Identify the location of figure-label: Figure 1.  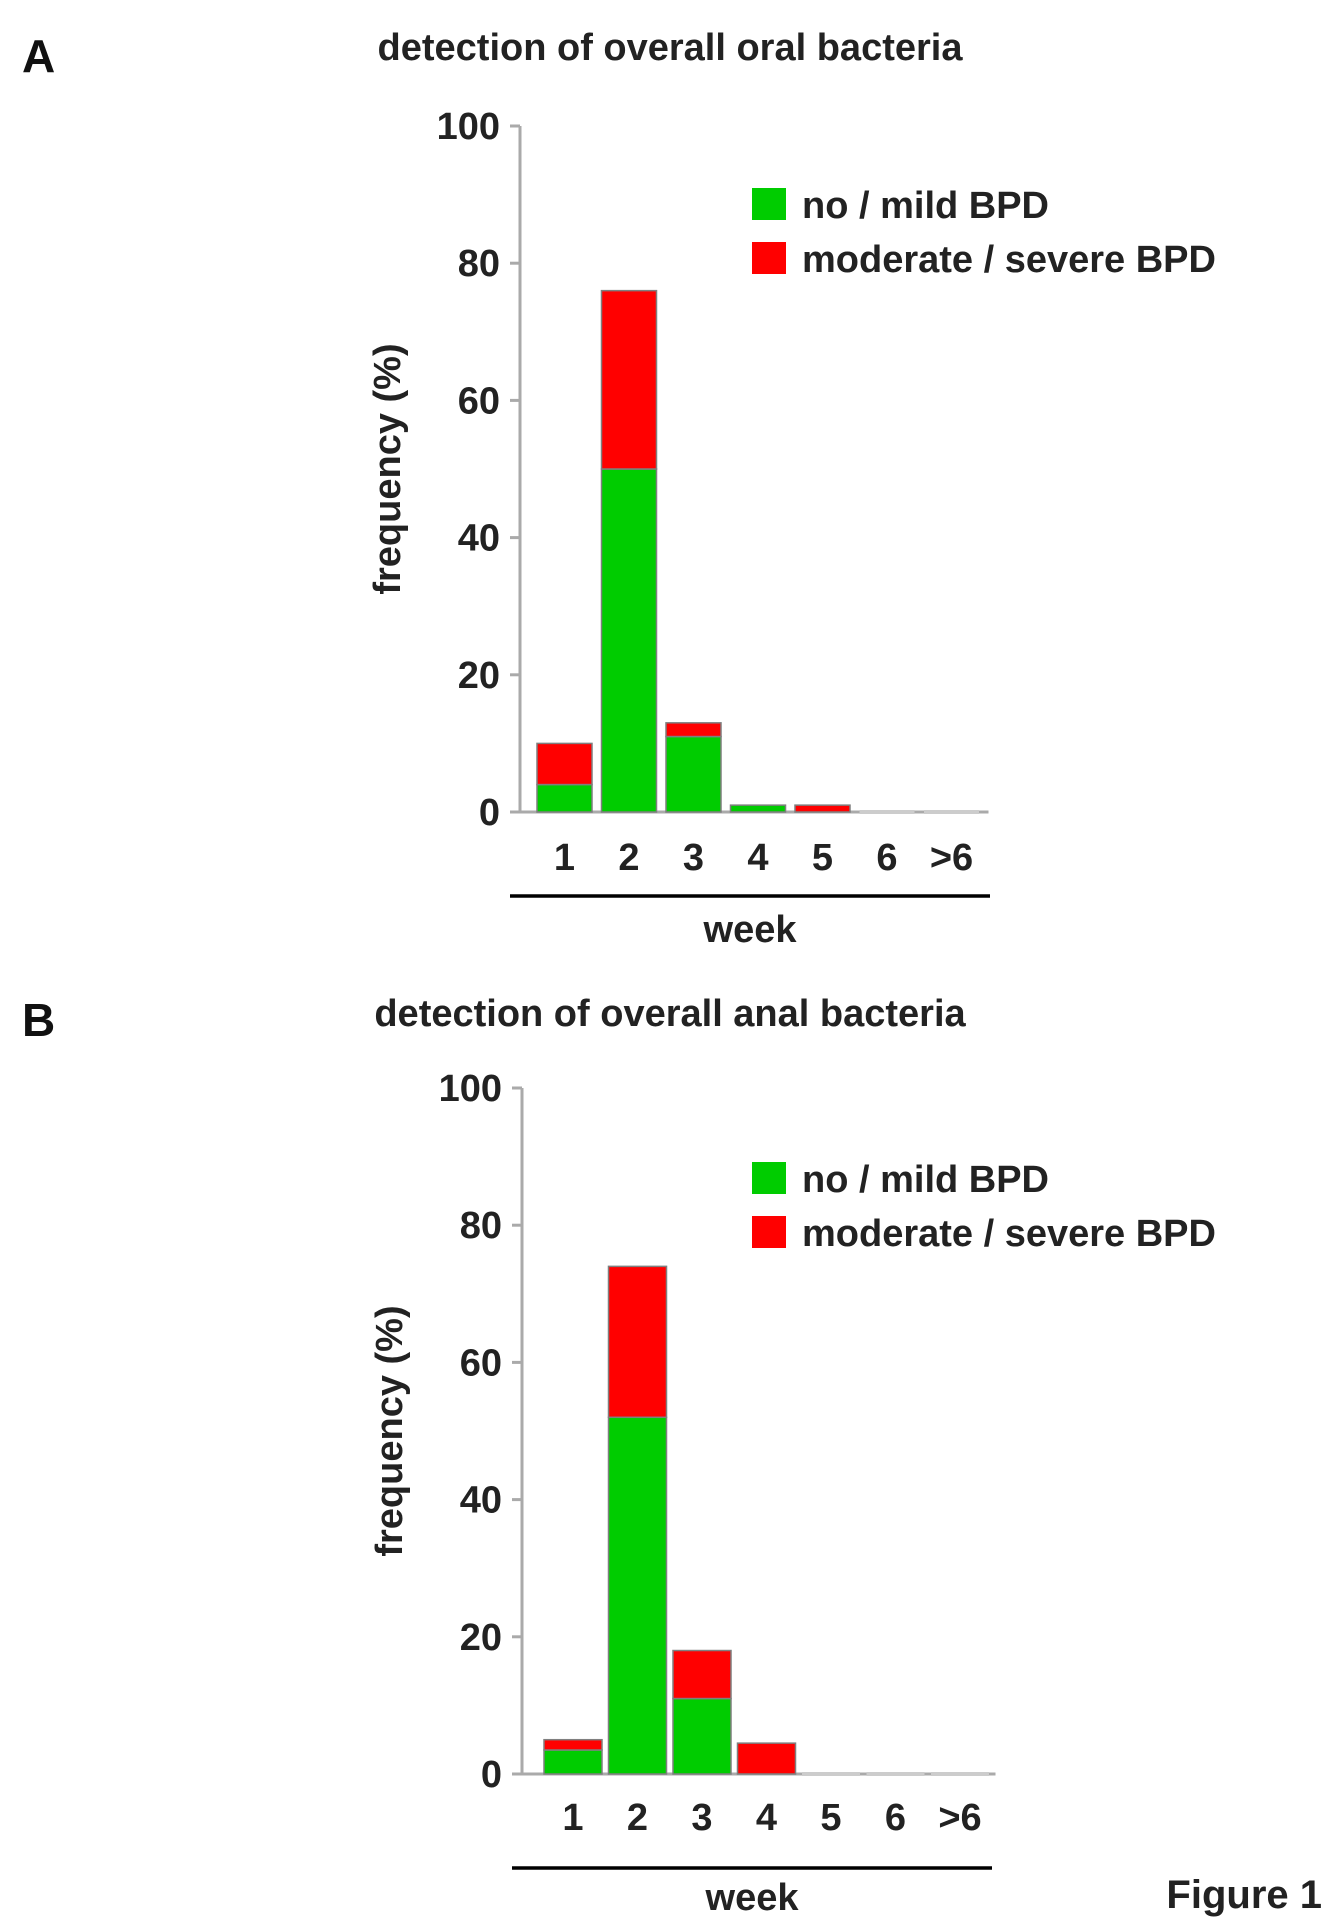
(1244, 1895).